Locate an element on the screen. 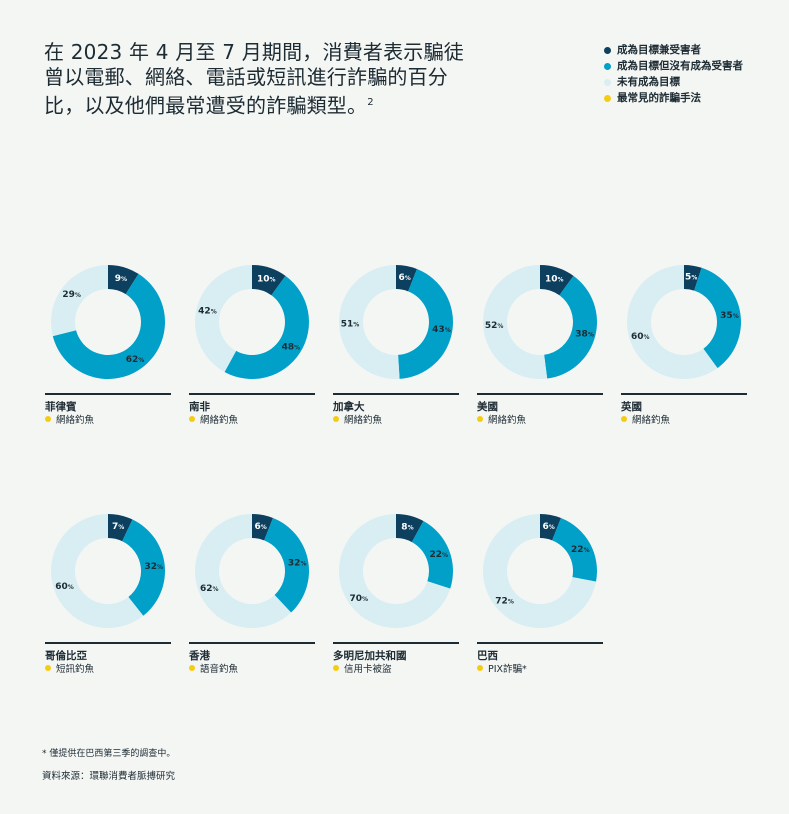 The image size is (789, 814). common-method: 信用卡被盜 is located at coordinates (362, 668).